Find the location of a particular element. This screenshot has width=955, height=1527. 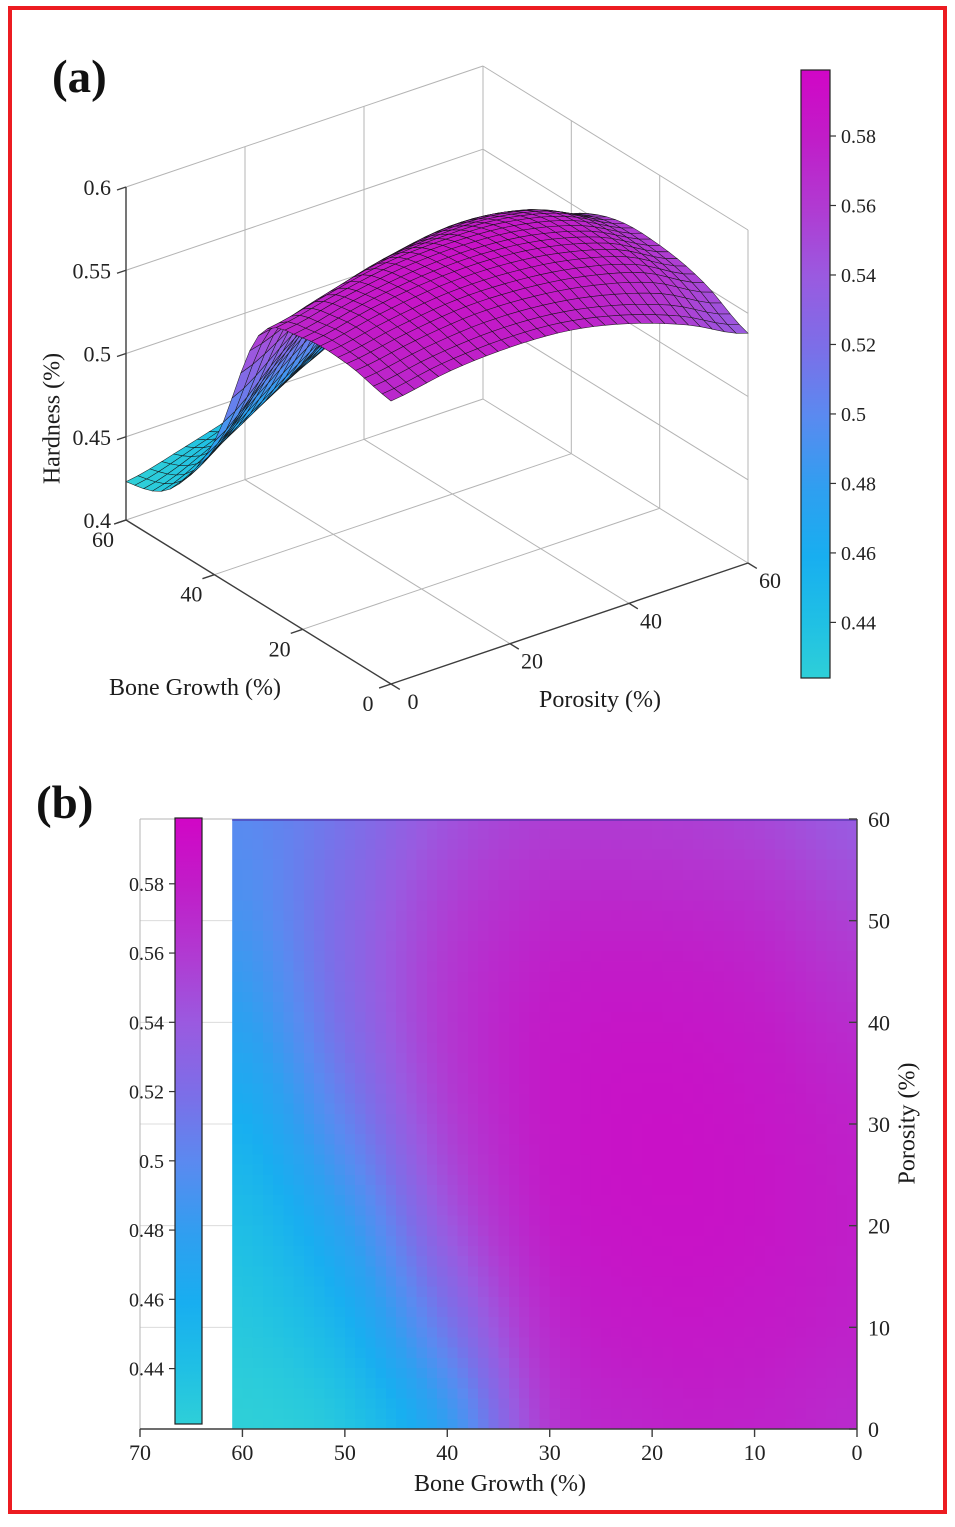

tick-label: 0.55 is located at coordinates (92, 270).